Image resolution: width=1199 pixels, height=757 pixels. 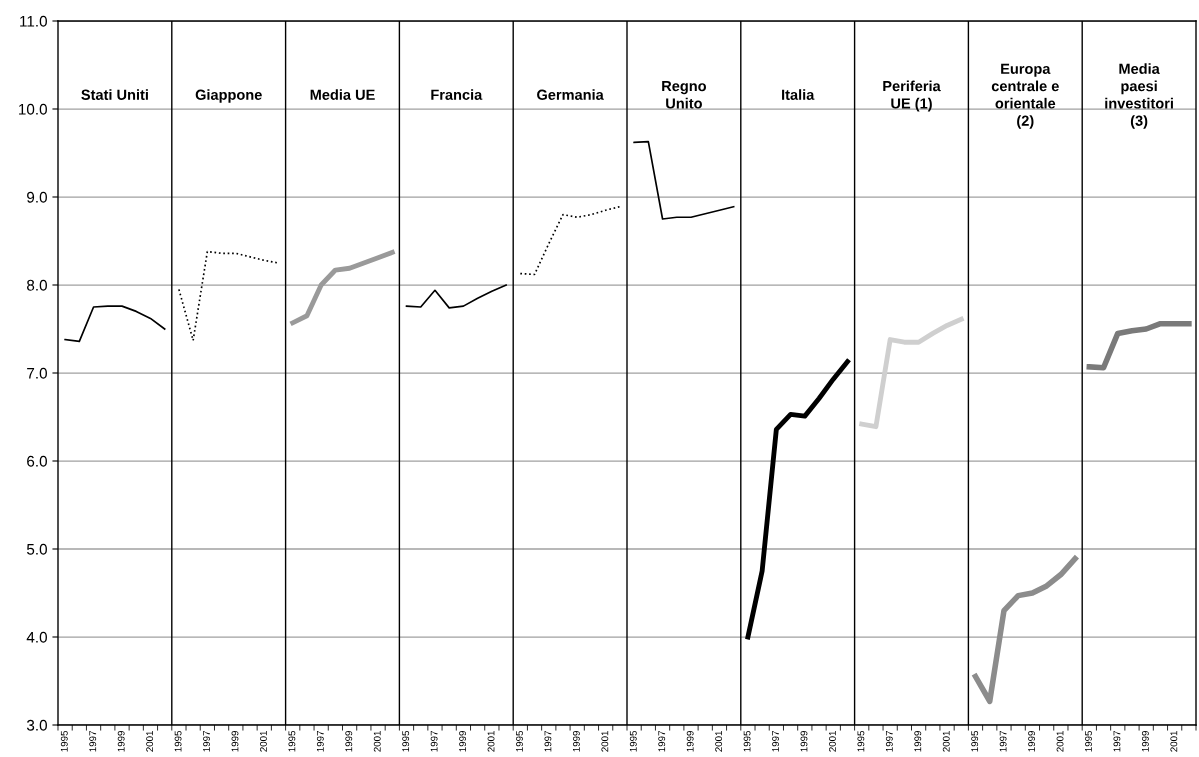 I want to click on y-tick-label: 6.0, so click(x=37, y=461).